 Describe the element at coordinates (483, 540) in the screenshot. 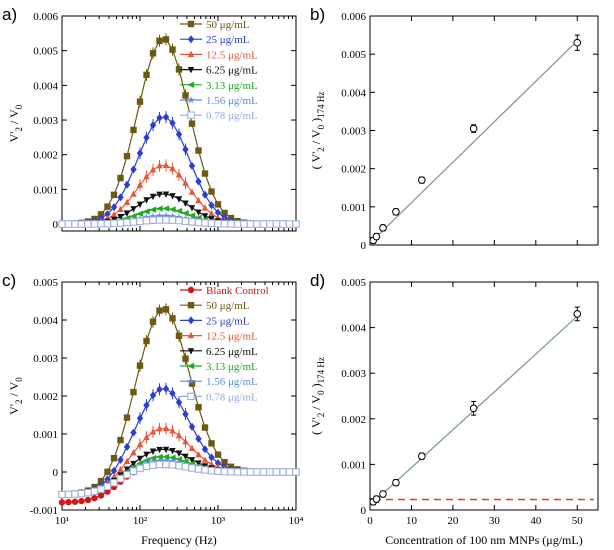

I see `x-axis-title: Concentration of 100 nm MNPs (μg/mL)` at that location.